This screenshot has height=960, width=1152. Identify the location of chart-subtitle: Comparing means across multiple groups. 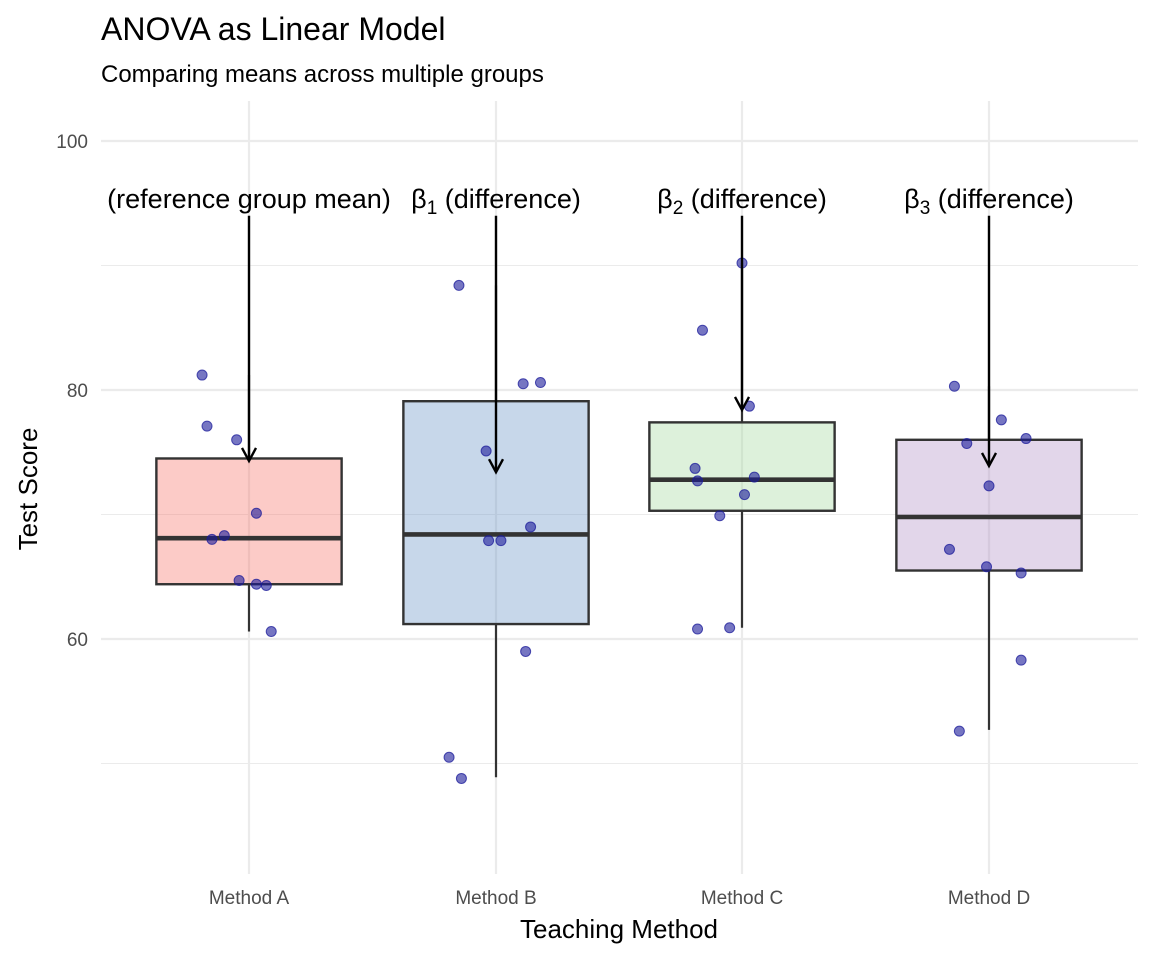
(322, 74).